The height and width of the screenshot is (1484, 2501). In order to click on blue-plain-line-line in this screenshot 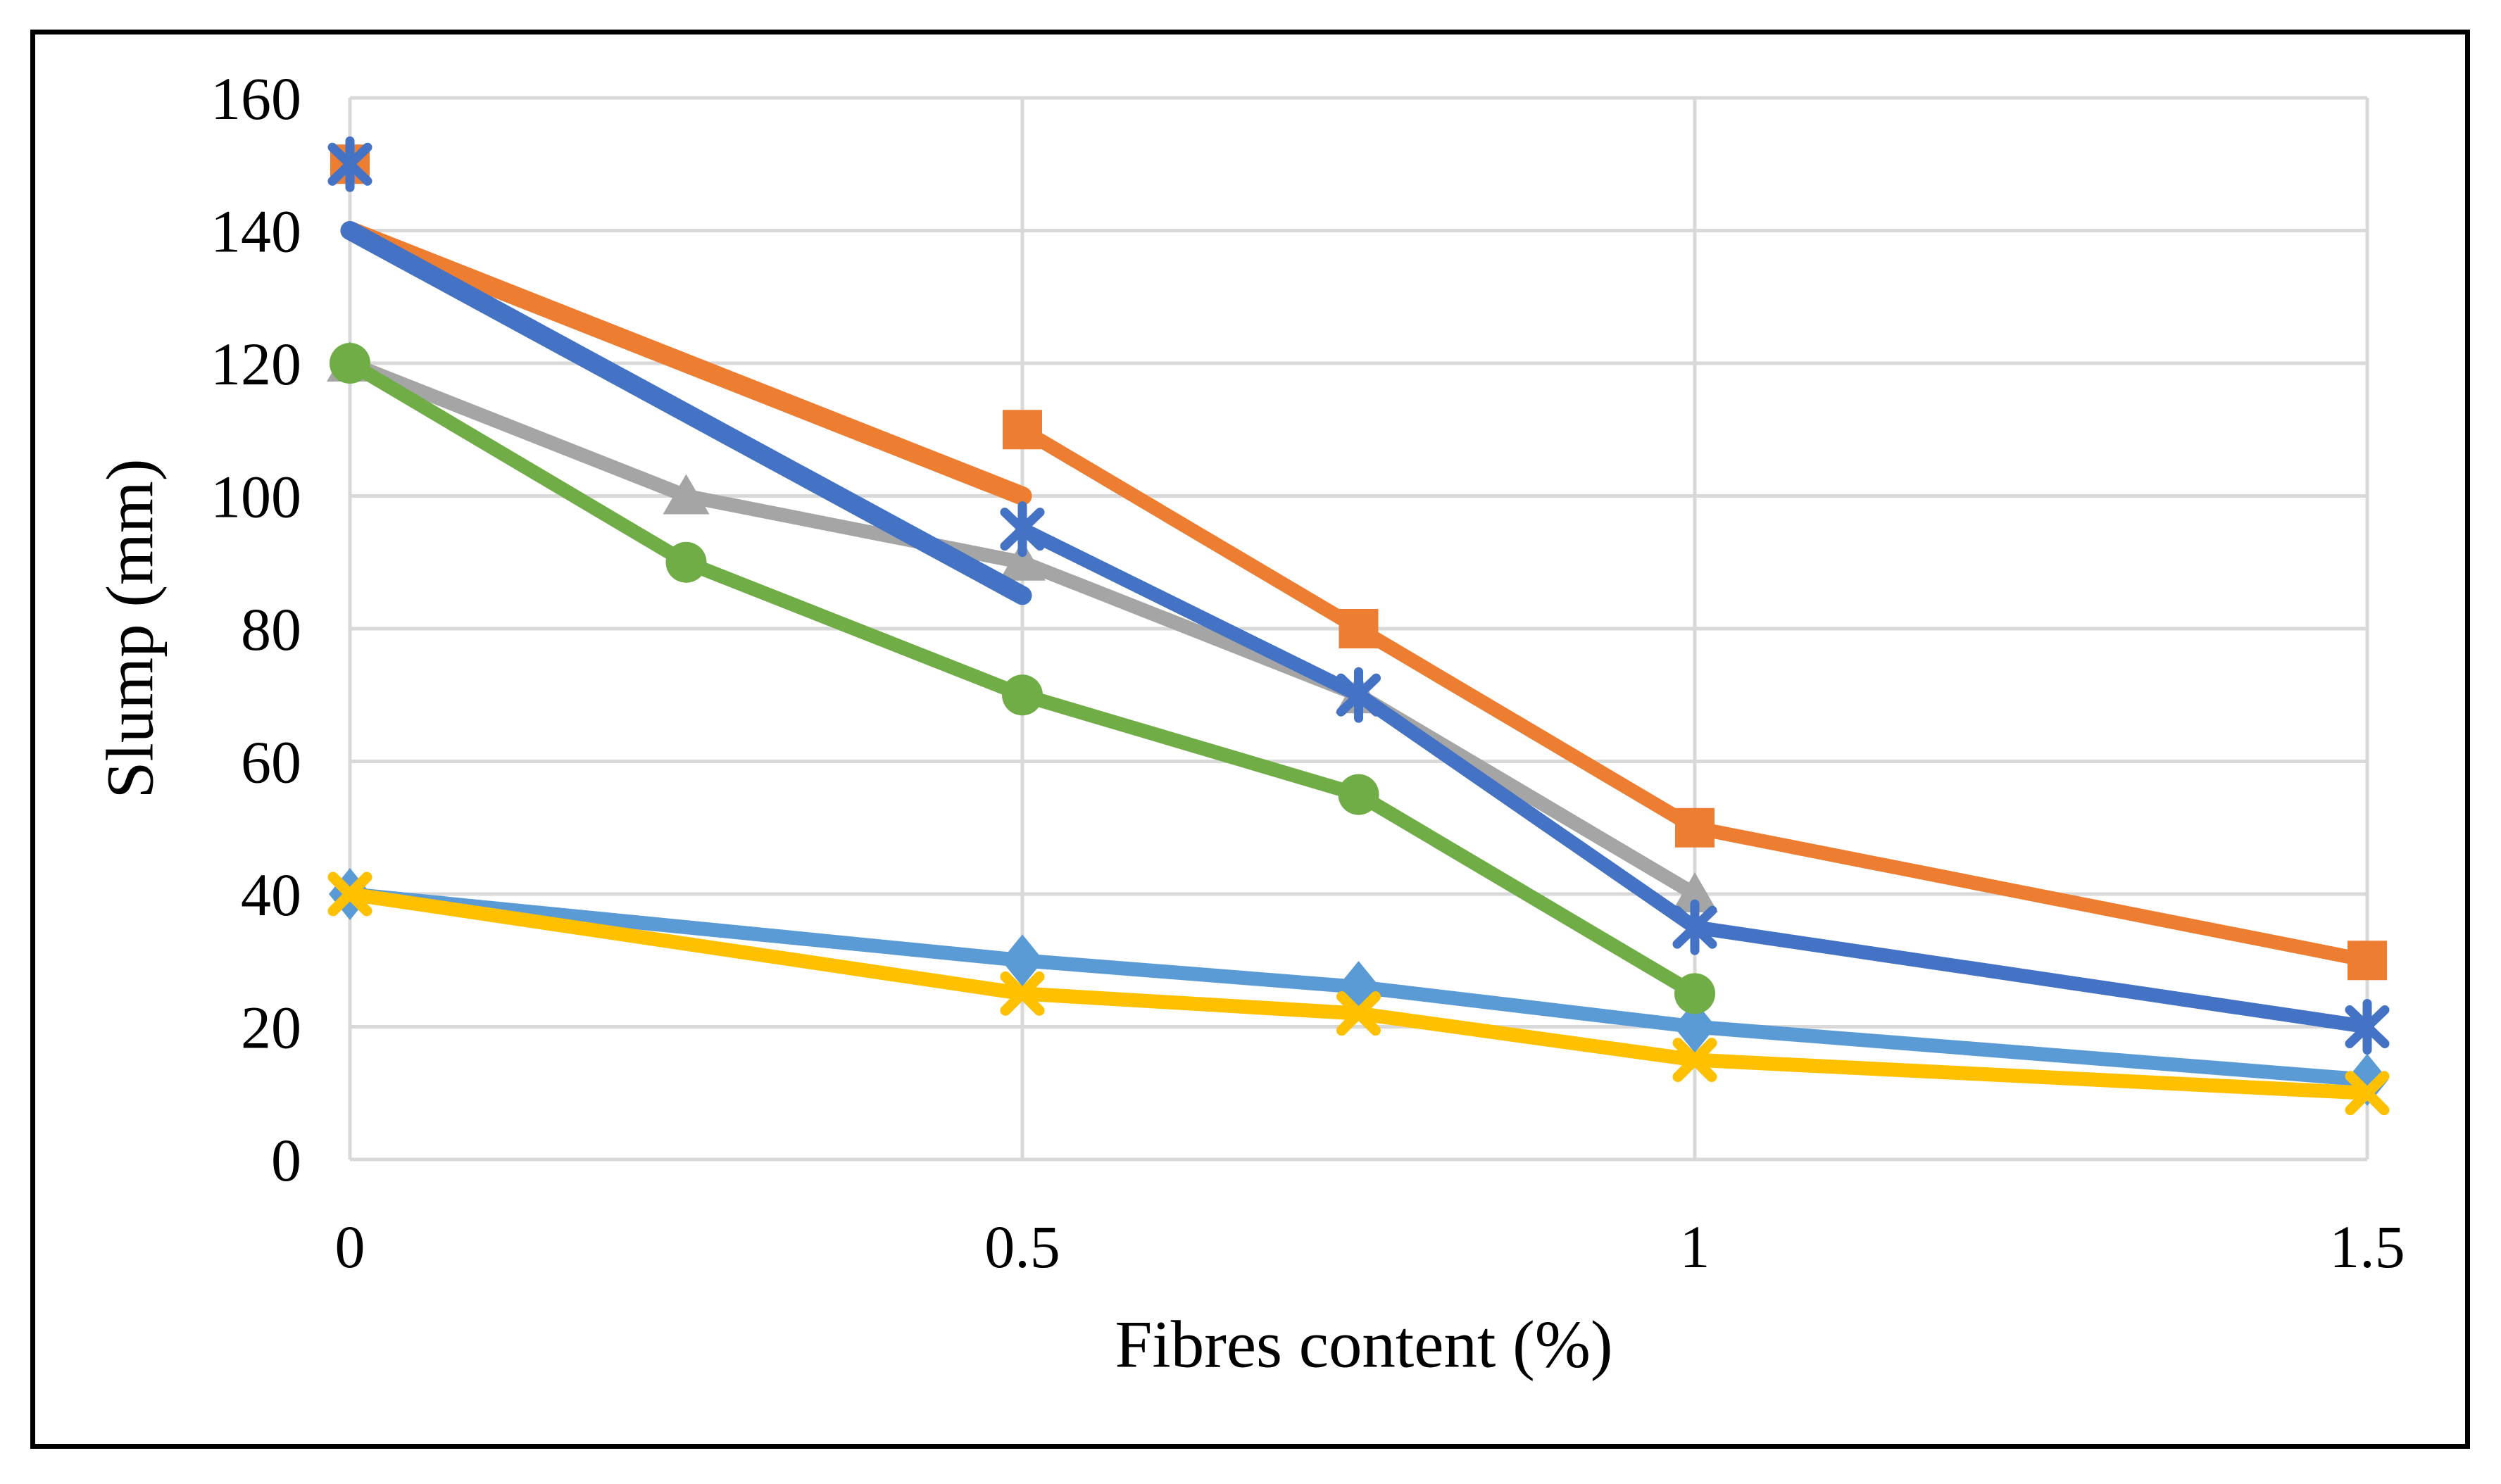, I will do `click(686, 413)`.